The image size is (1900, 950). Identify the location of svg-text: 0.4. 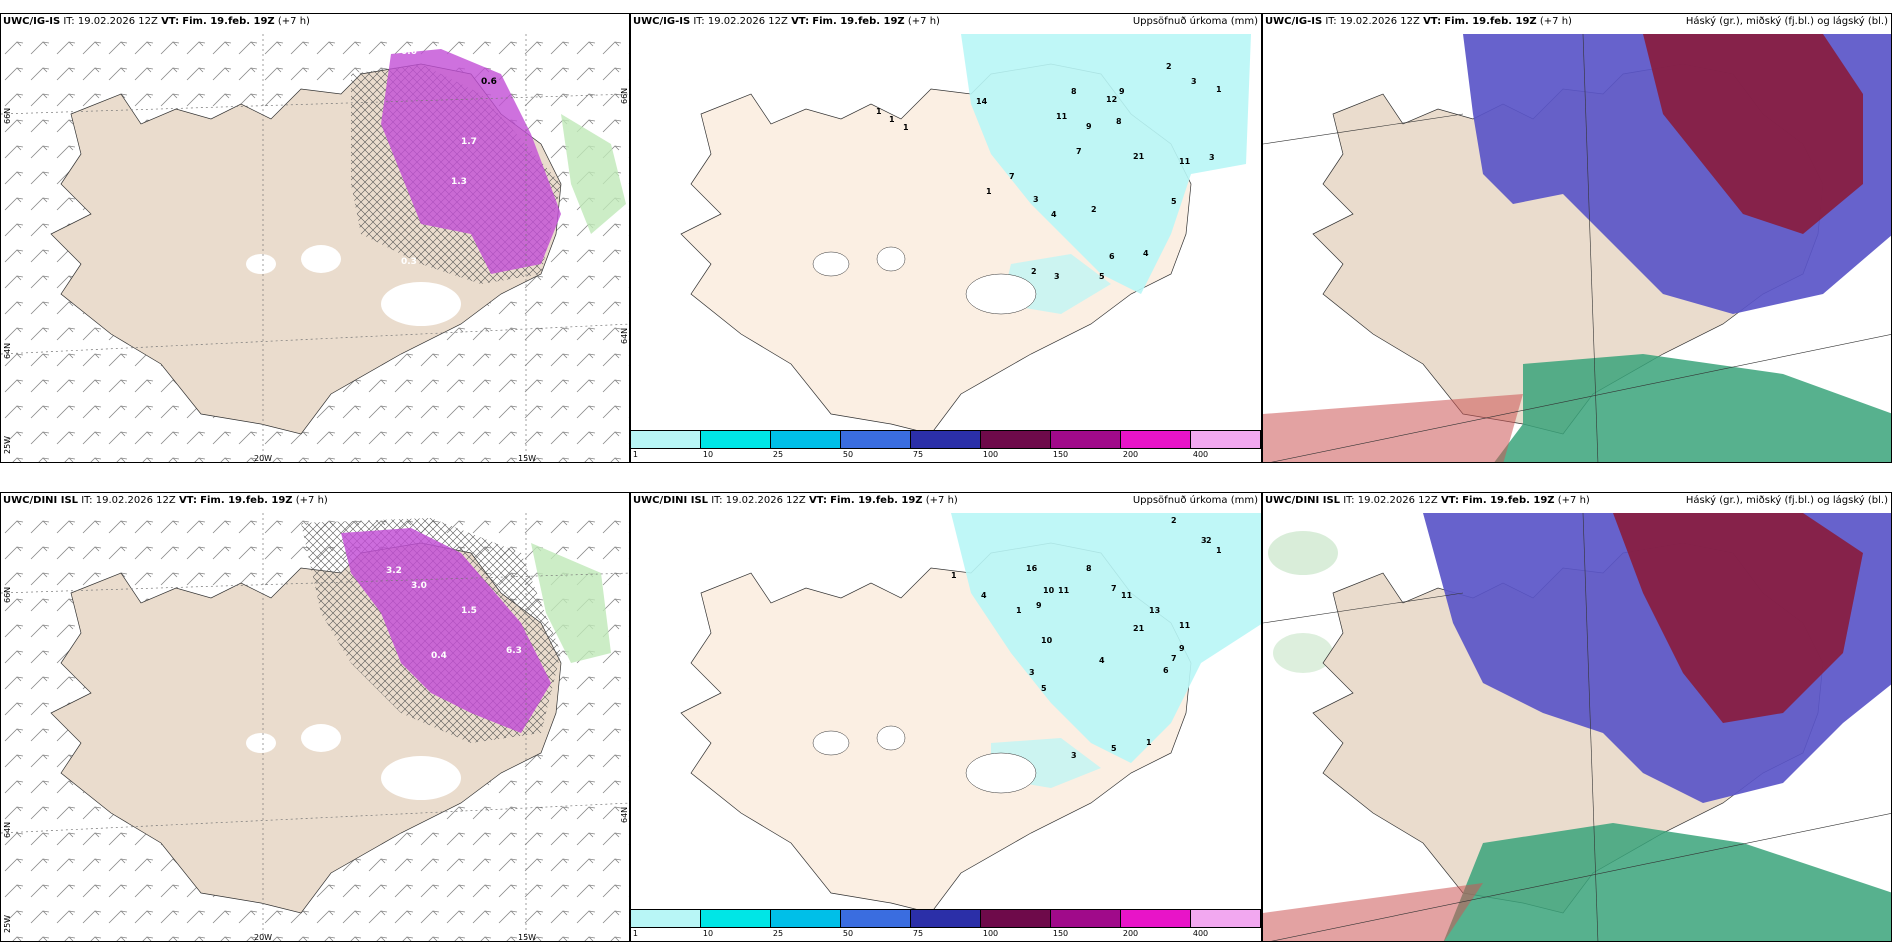
(439, 656).